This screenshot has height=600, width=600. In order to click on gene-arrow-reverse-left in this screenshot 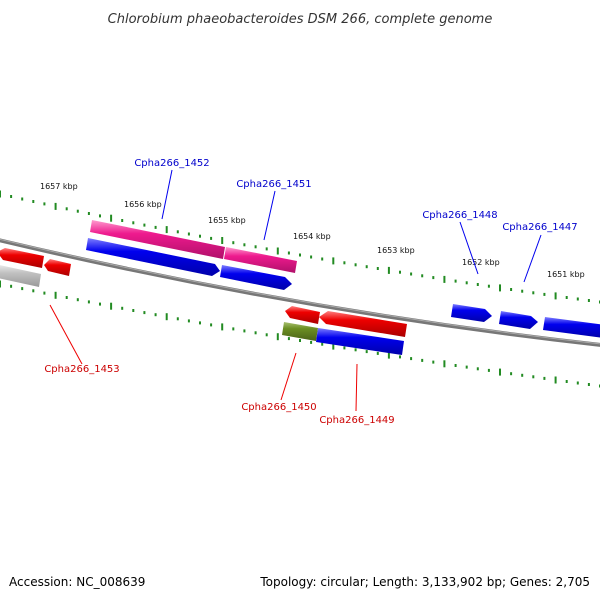, I will do `click(22, 258)`.